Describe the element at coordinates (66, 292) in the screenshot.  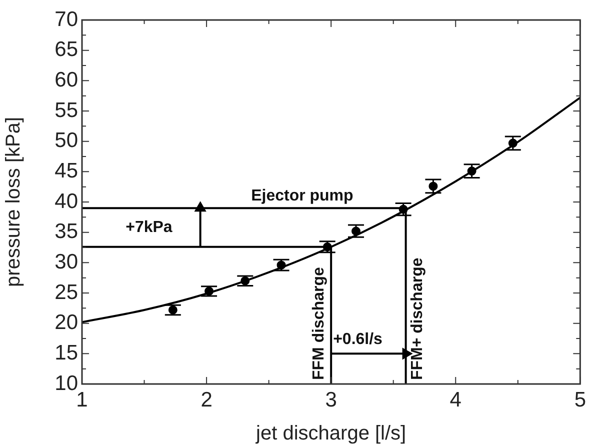
I see `y-tick-label: 25` at that location.